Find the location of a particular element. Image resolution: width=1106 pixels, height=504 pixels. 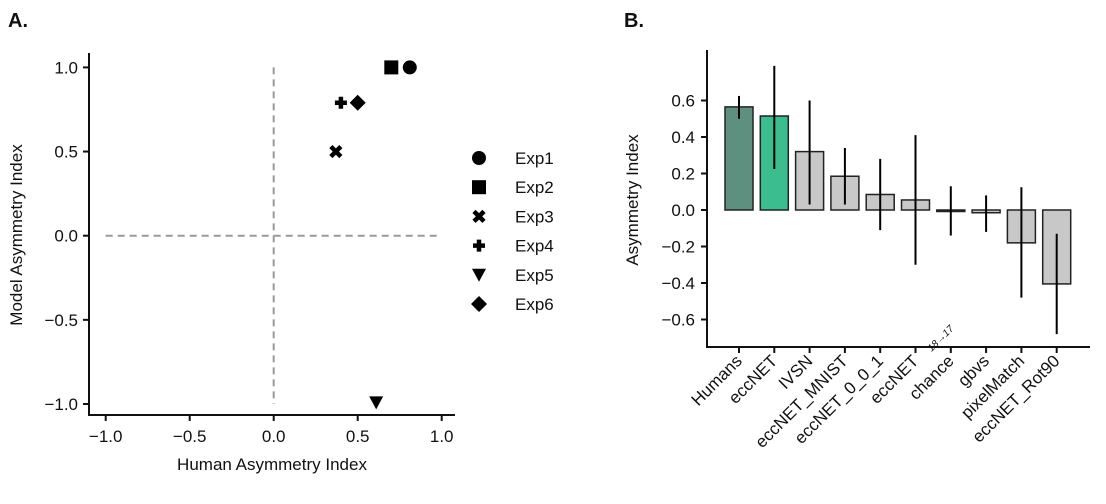

x-tick-label: −0.5 is located at coordinates (190, 436).